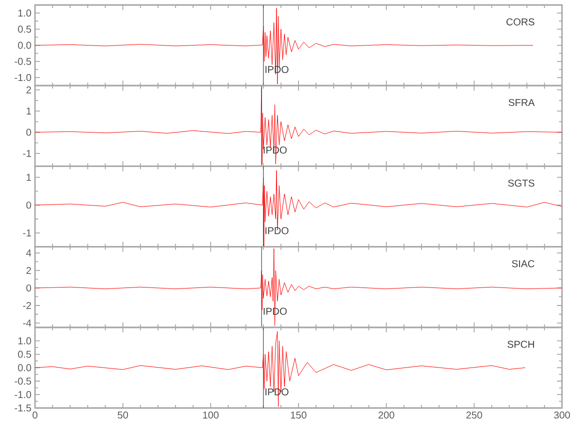  What do you see at coordinates (521, 102) in the screenshot?
I see `annotation: SFRA` at bounding box center [521, 102].